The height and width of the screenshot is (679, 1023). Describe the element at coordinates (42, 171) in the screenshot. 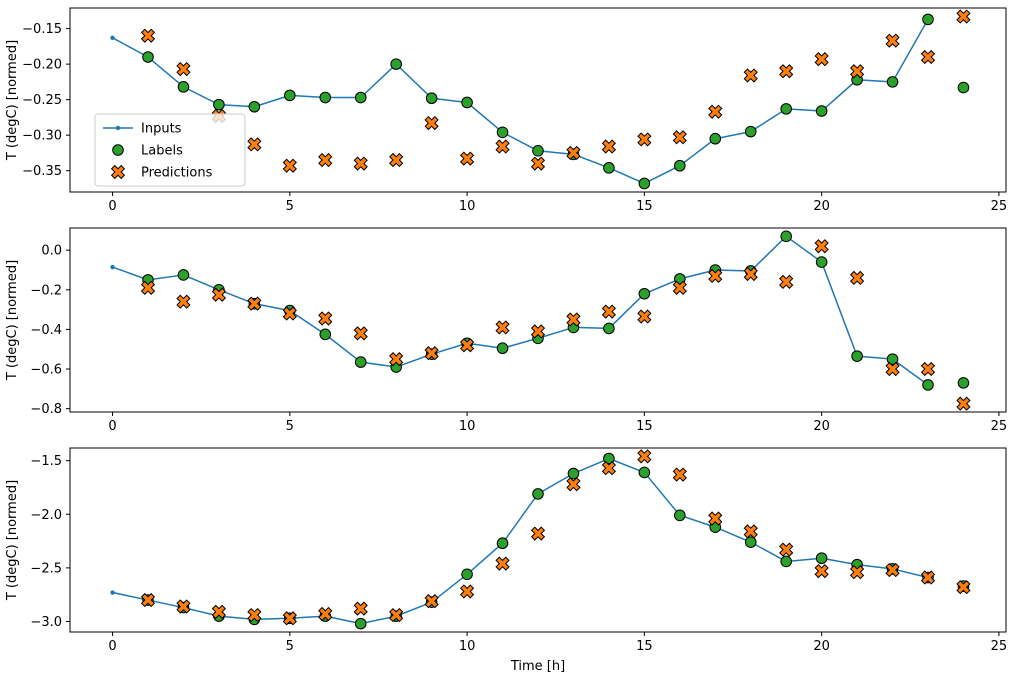

I see `y-tick-label: −0.35` at that location.